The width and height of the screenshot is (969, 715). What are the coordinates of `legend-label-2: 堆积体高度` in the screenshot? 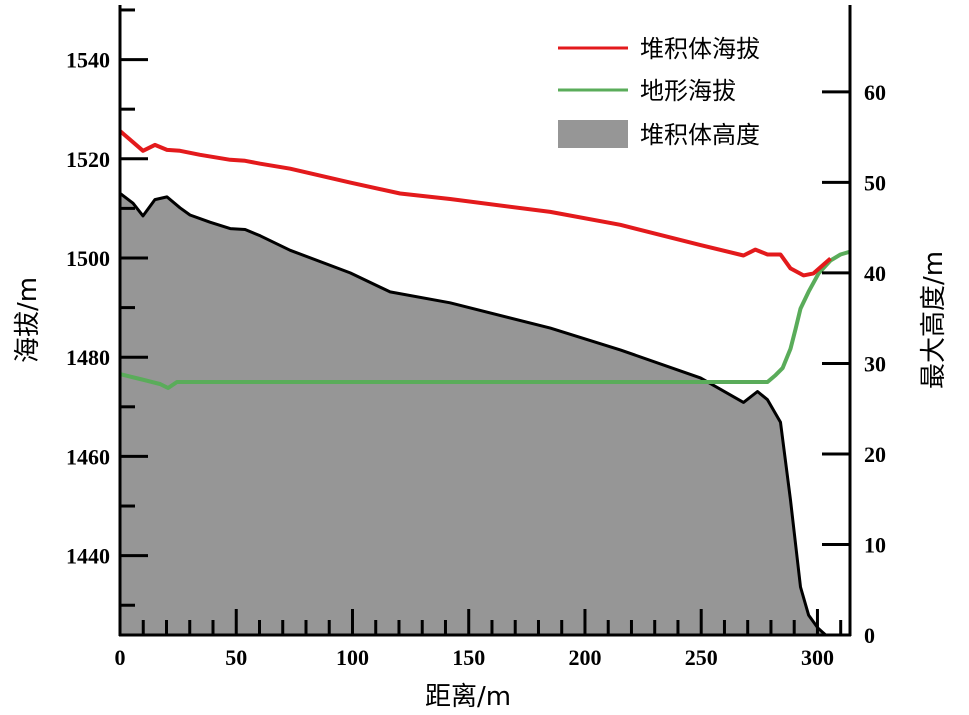 It's located at (700, 135).